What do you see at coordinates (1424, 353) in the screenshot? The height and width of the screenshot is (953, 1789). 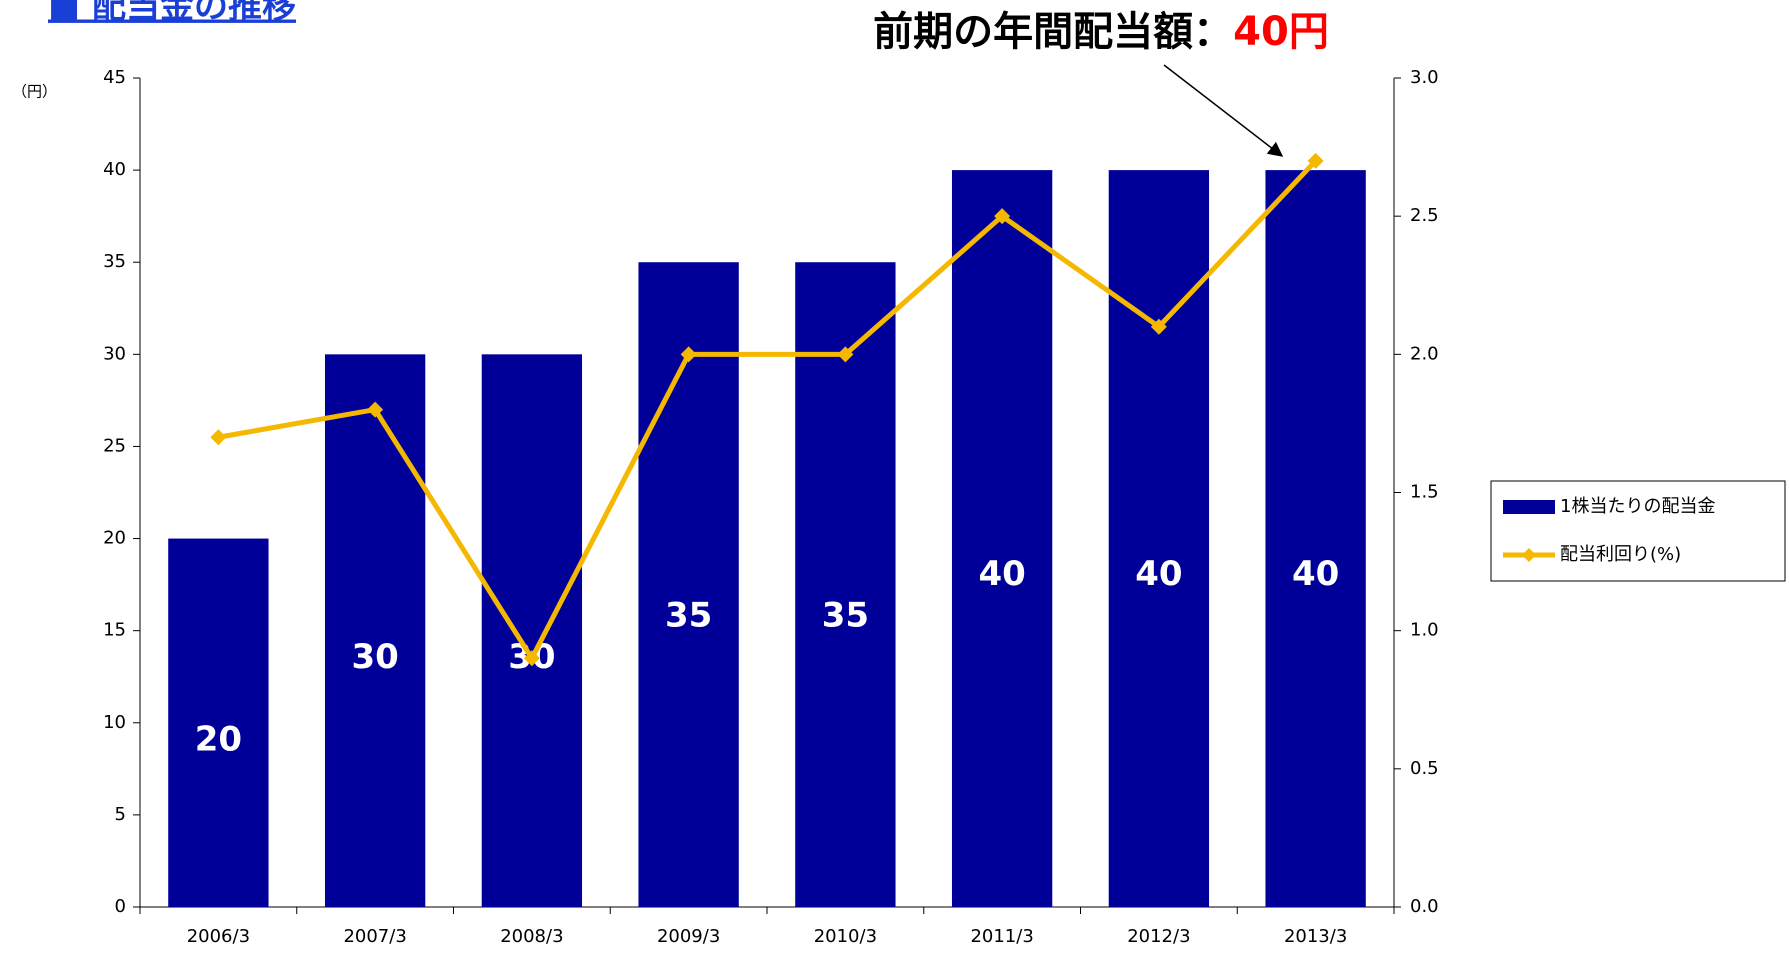 I see `y2-tick-label: 2.0` at bounding box center [1424, 353].